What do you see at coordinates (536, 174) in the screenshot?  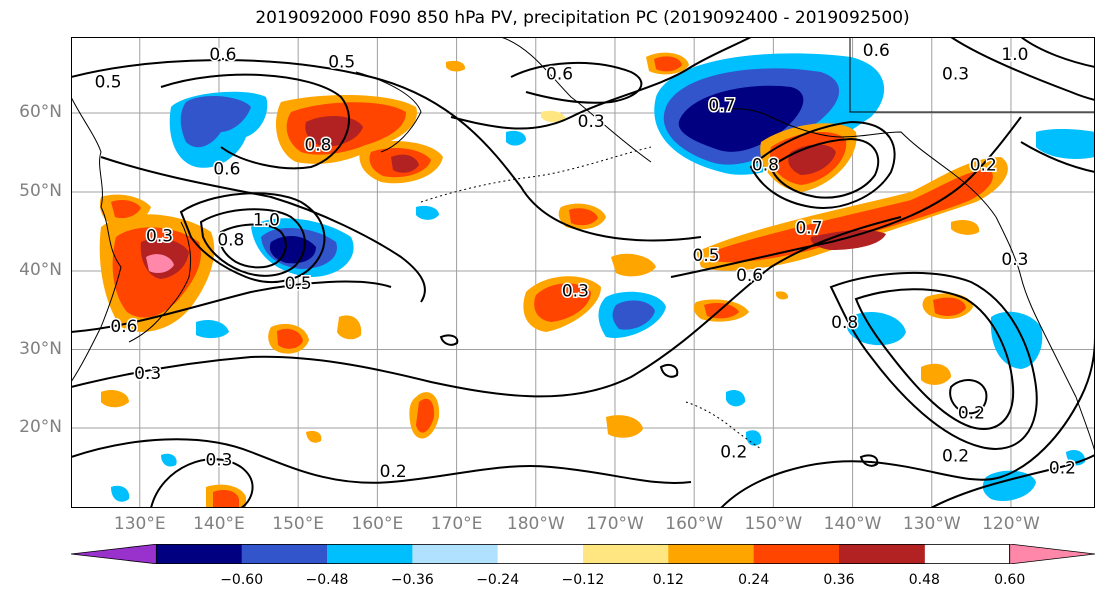 I see `coastline-aleutians` at bounding box center [536, 174].